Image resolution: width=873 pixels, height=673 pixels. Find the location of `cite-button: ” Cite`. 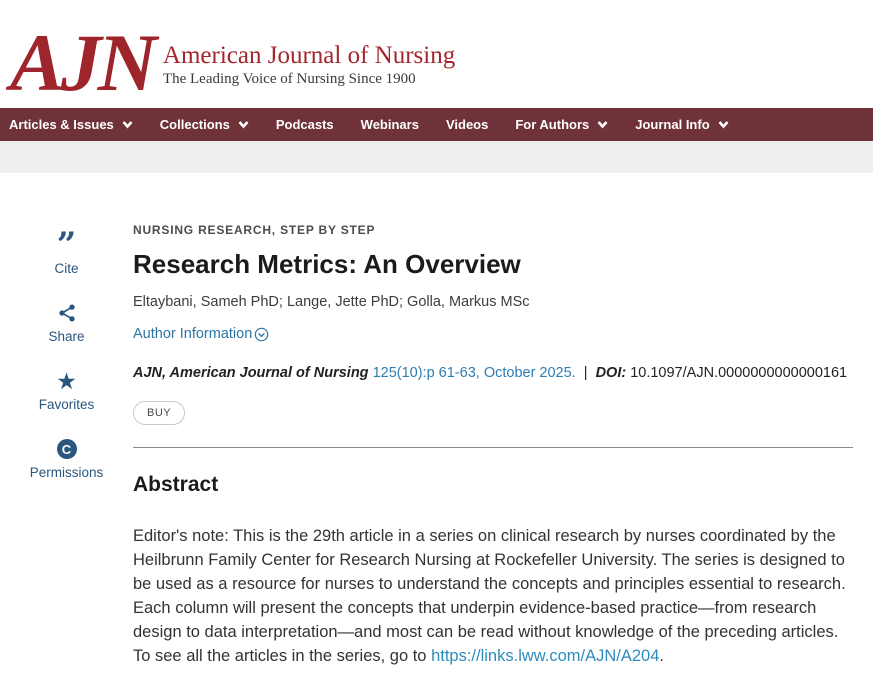

cite-button: ” Cite is located at coordinates (66, 250).